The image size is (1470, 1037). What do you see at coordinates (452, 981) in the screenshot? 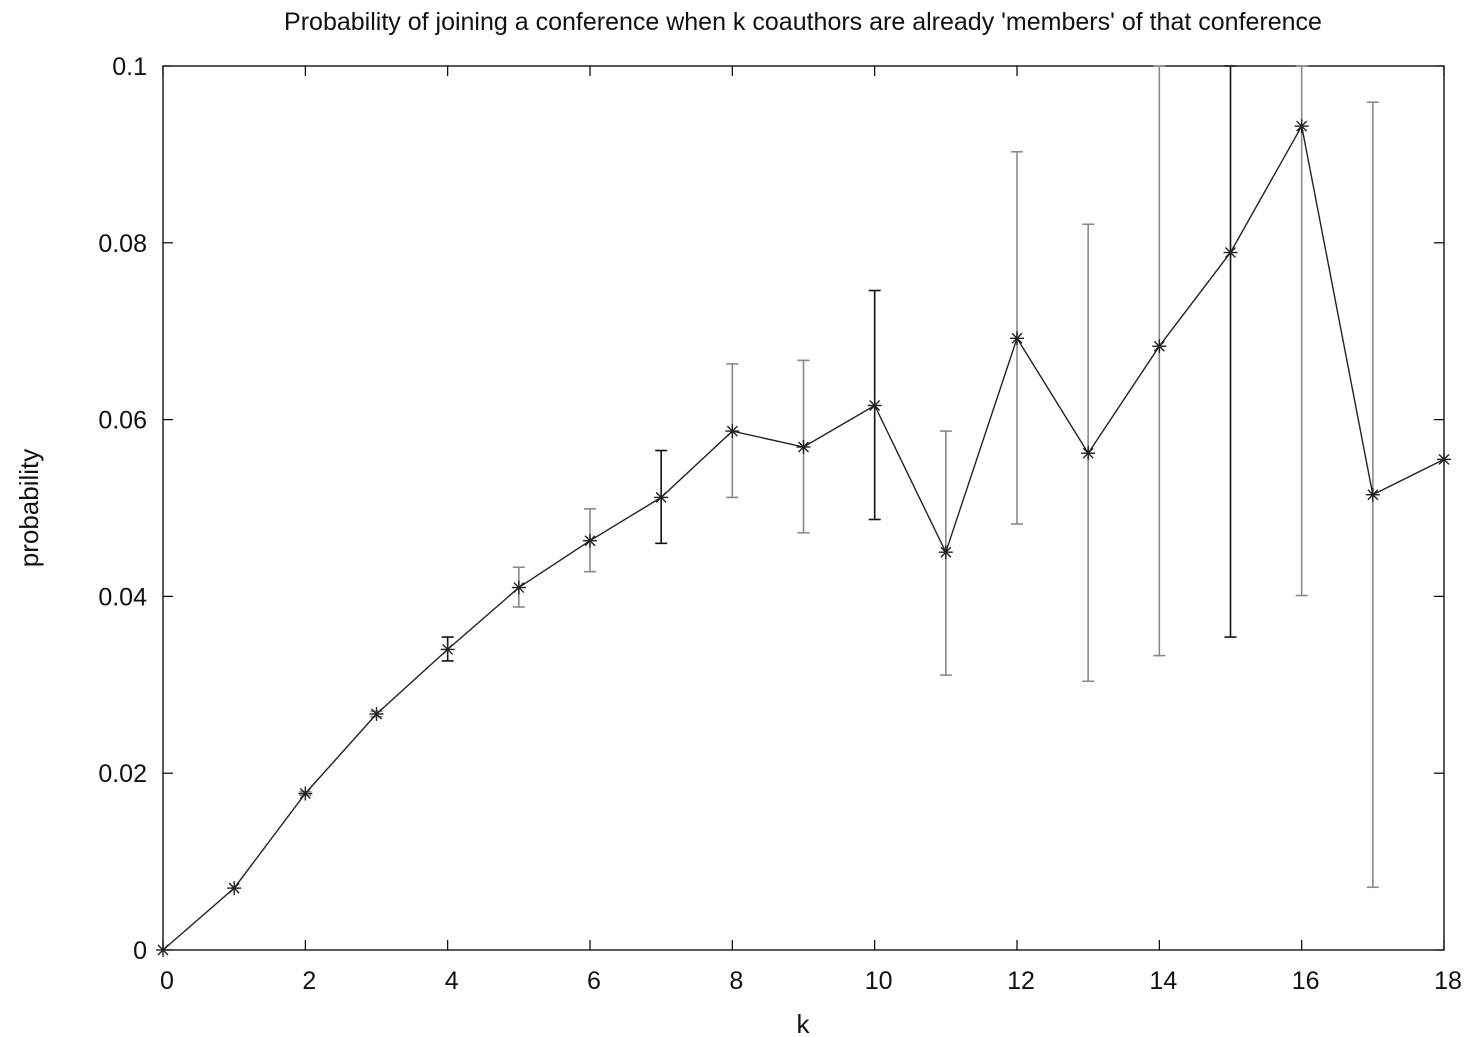
I see `x-tick-label: 4` at bounding box center [452, 981].